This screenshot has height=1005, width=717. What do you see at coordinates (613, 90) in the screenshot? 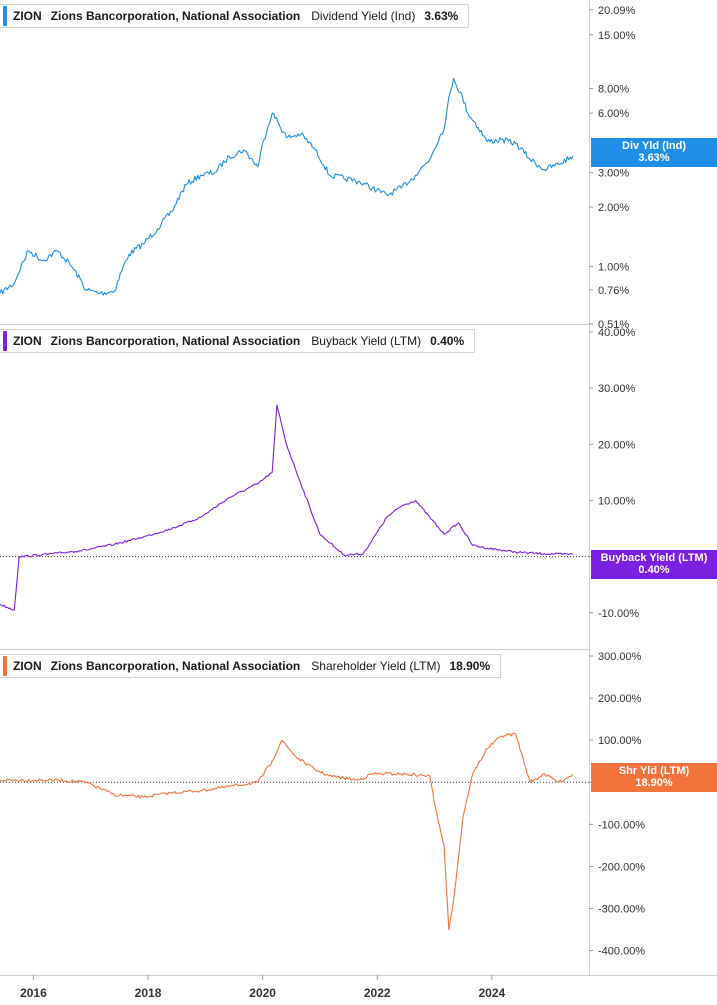
I see `y-tick-label: 8.00%` at bounding box center [613, 90].